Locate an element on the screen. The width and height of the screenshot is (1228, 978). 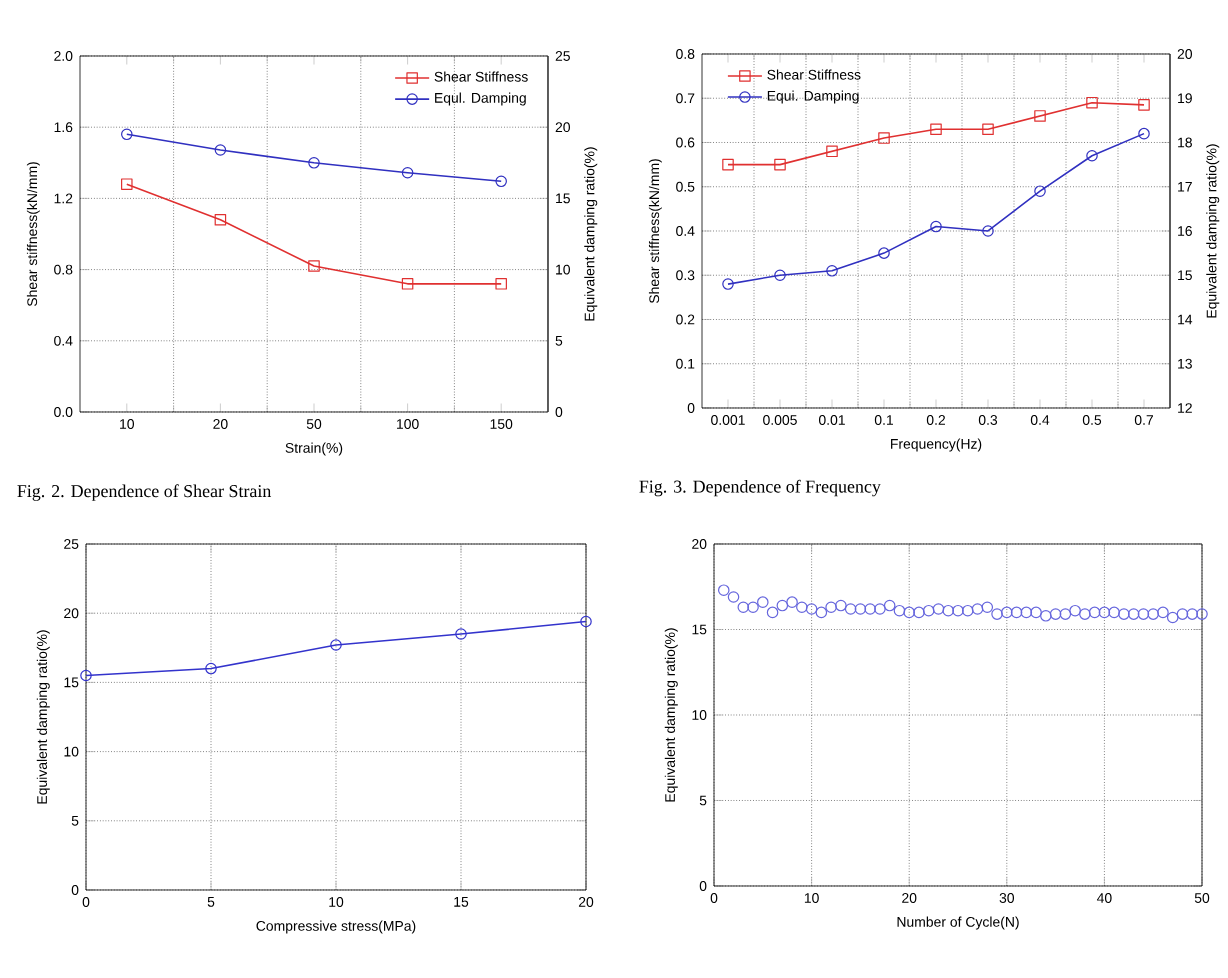
text: Fig. 3. Dependence of Frequency is located at coordinates (760, 488).